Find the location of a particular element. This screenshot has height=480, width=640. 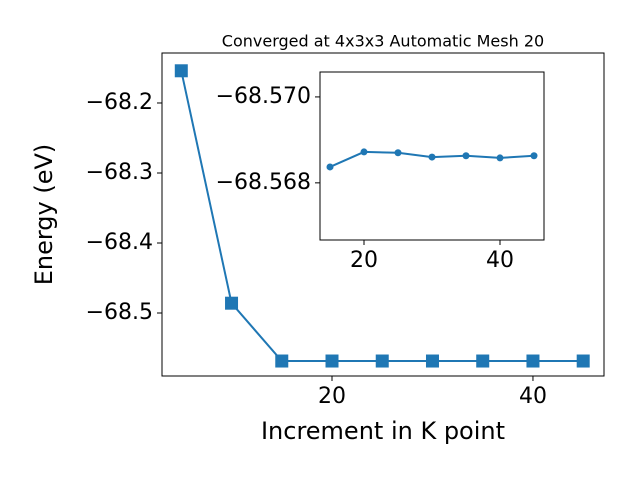

y-tick-label: −68.2 is located at coordinates (119, 102).